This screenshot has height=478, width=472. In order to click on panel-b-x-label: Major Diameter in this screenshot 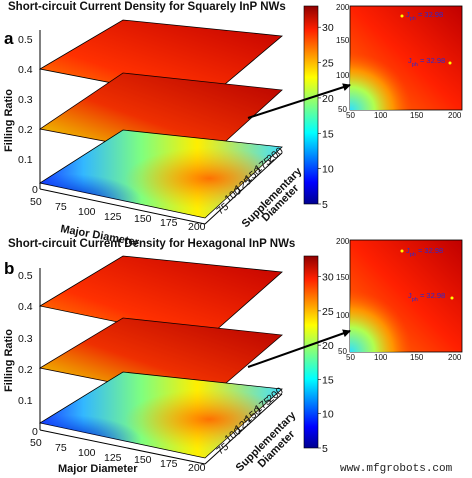, I will do `click(98, 469)`.